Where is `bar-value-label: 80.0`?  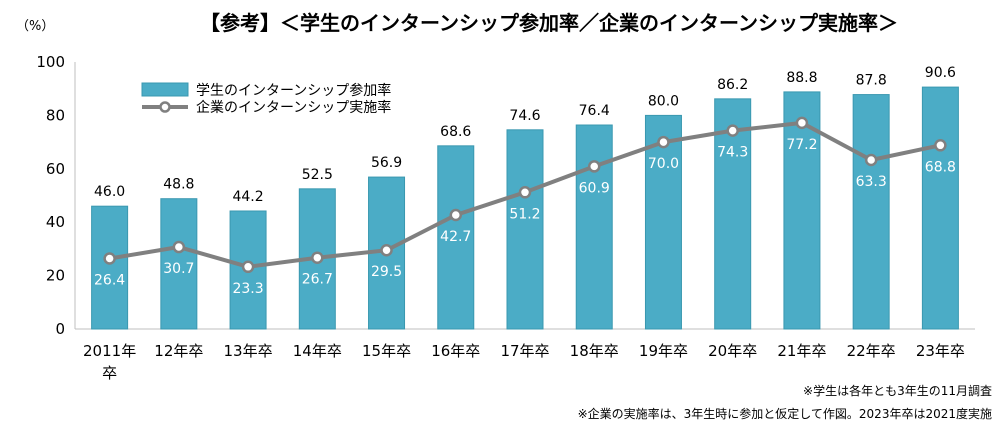
bar-value-label: 80.0 is located at coordinates (663, 101).